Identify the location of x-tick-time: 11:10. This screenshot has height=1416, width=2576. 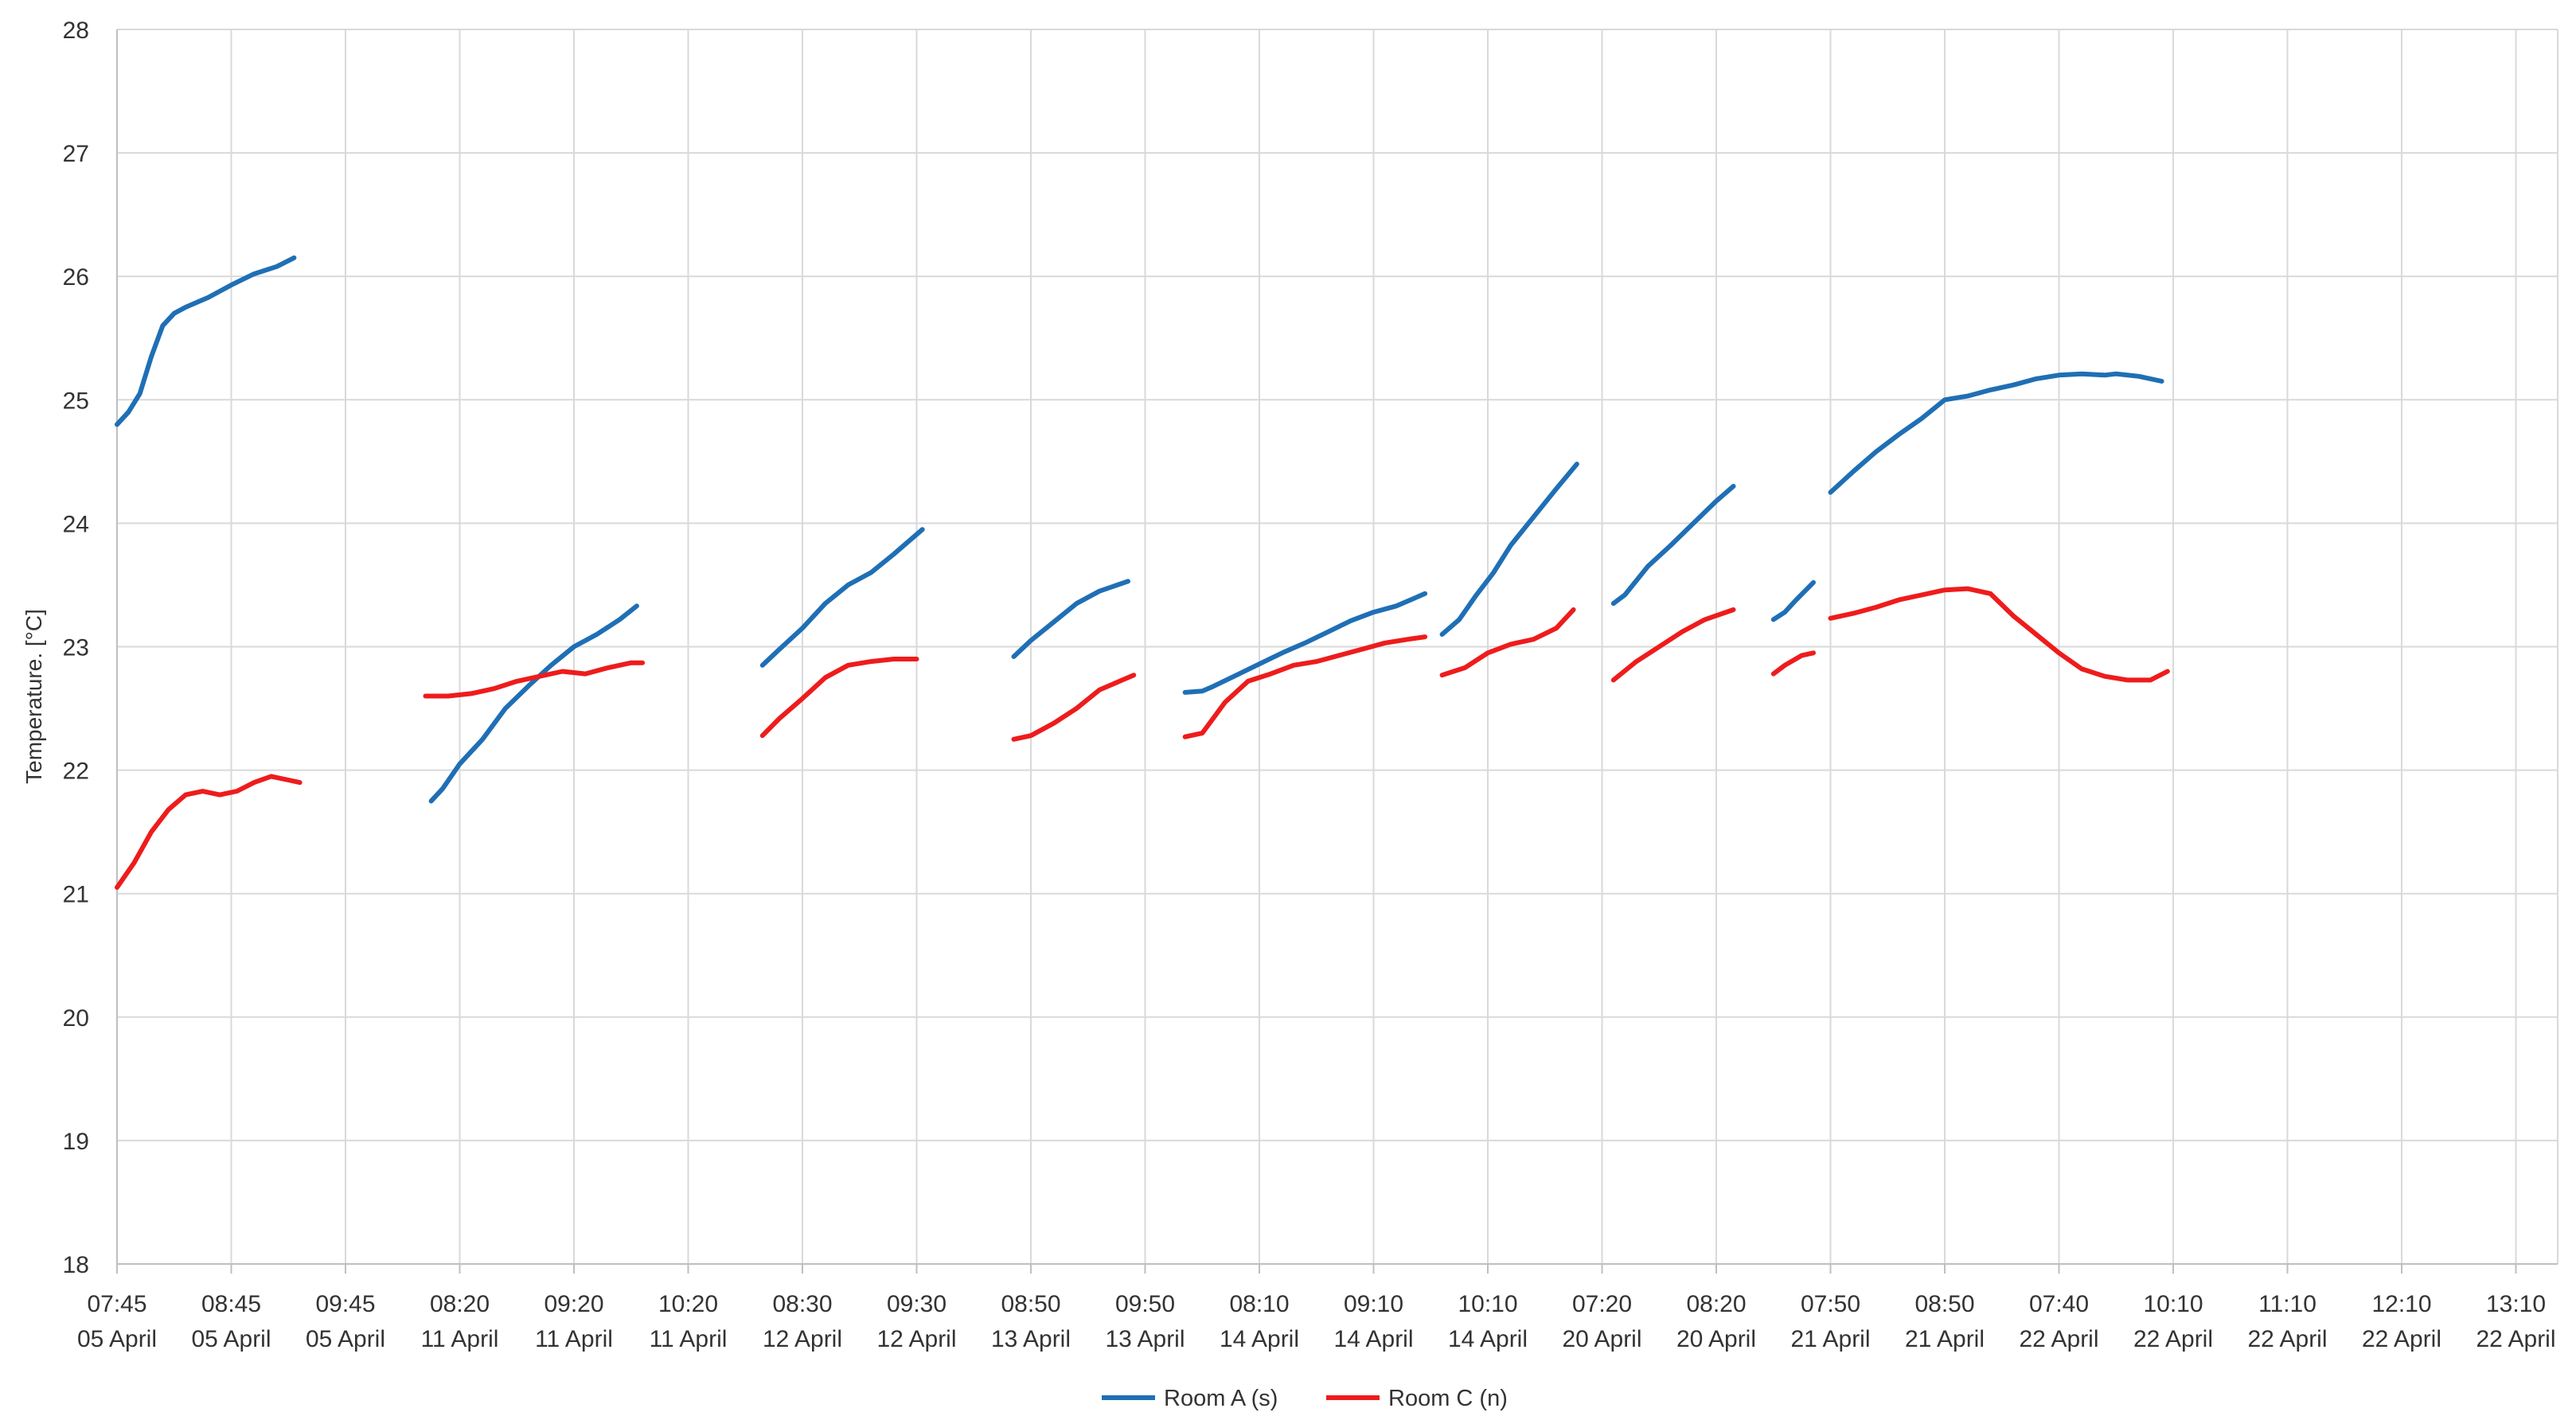
(2287, 1304).